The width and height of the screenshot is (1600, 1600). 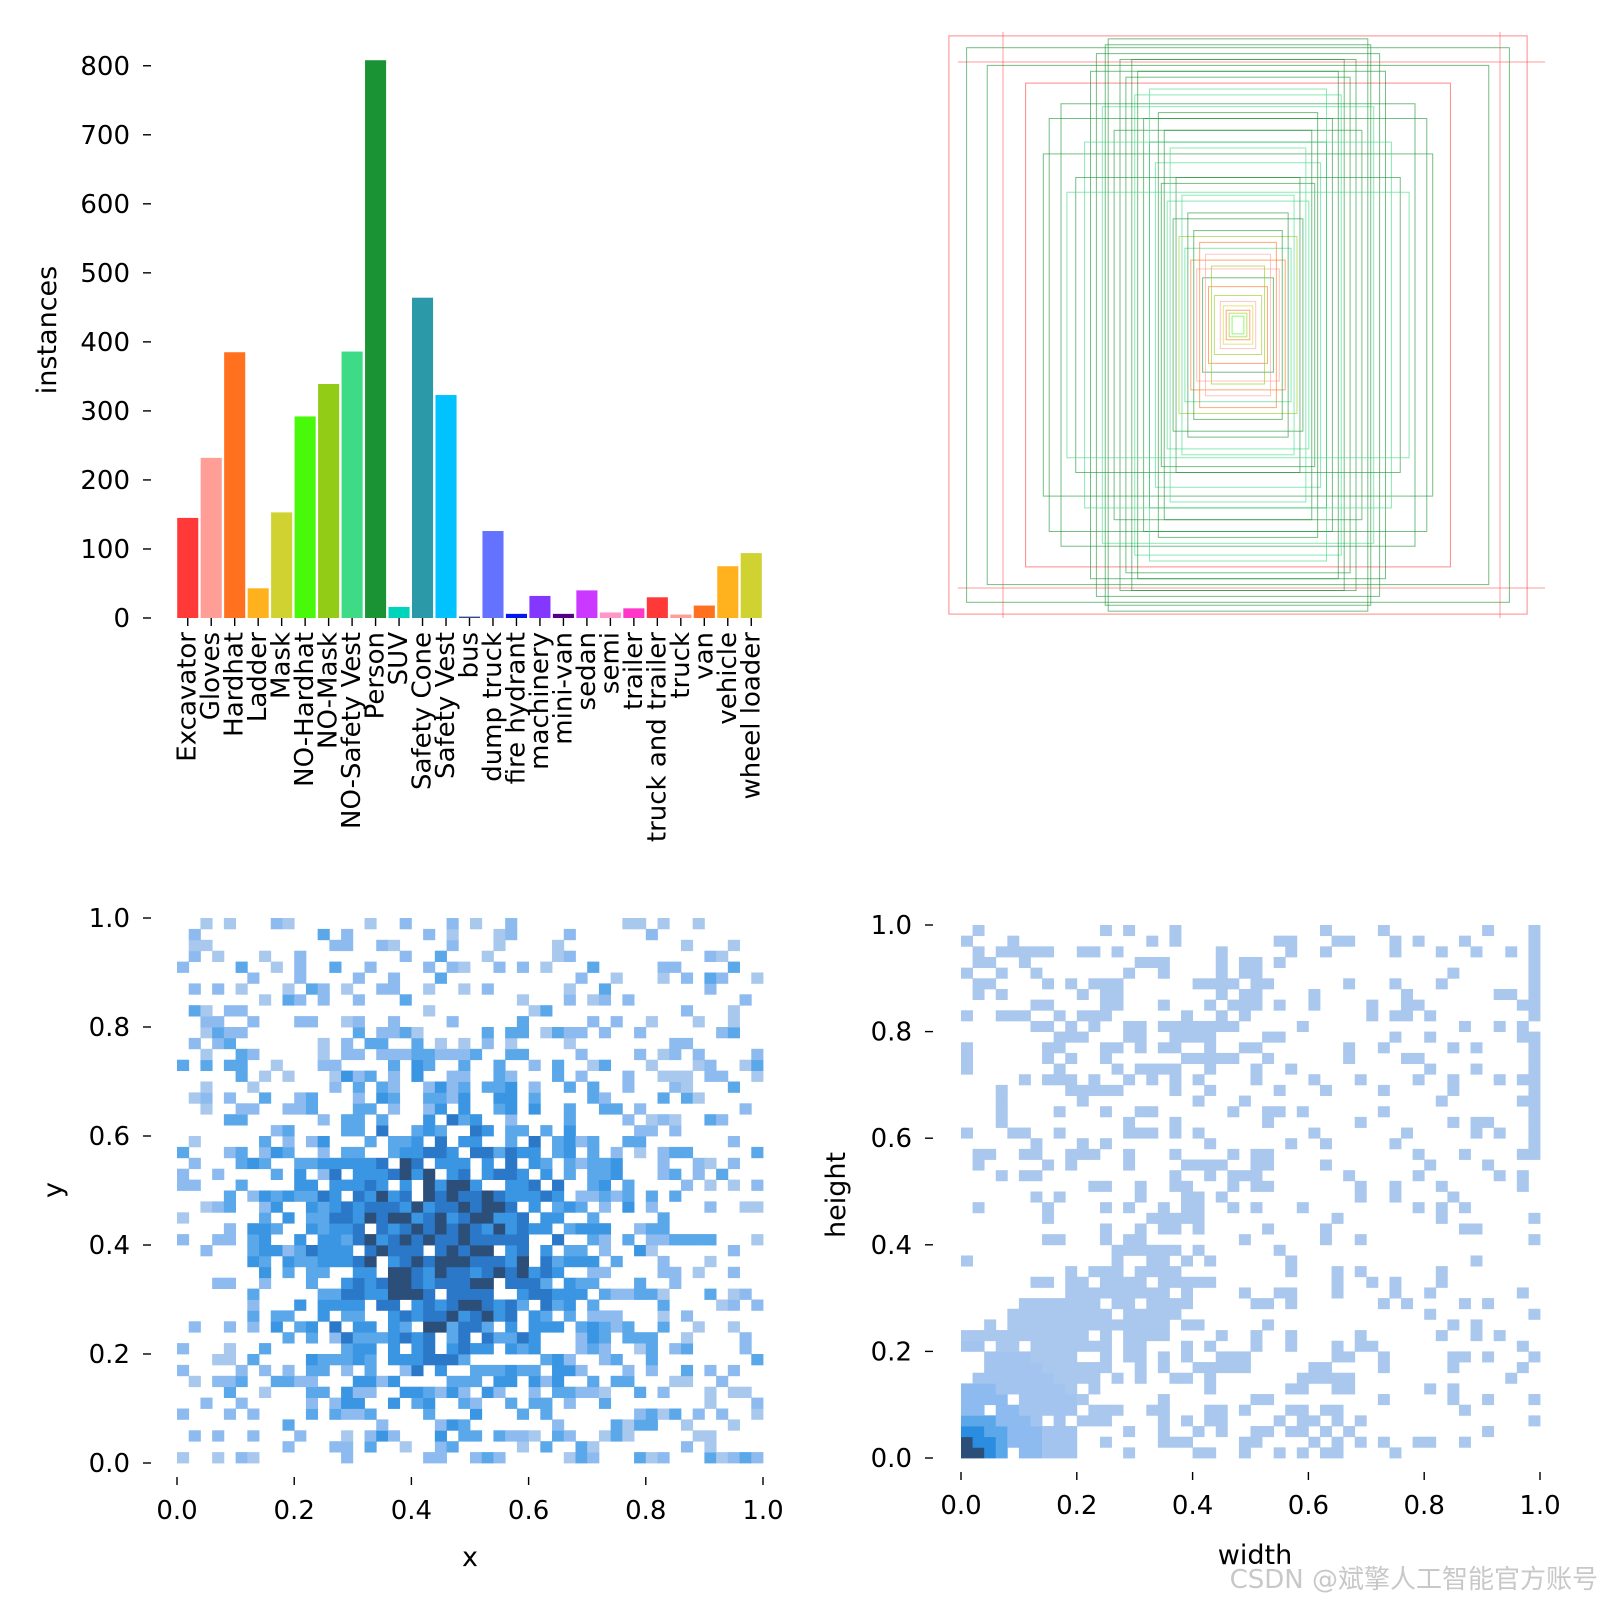 What do you see at coordinates (657, 737) in the screenshot?
I see `x-tick-label: truck and trailer` at bounding box center [657, 737].